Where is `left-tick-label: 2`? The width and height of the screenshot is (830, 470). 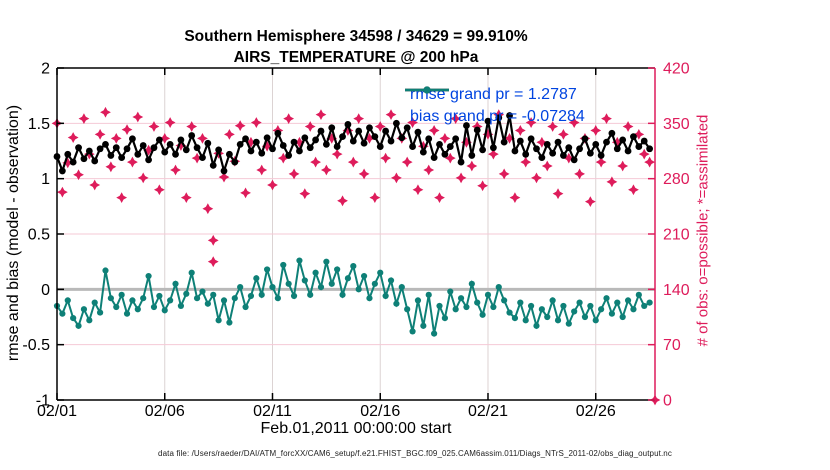 left-tick-label: 2 is located at coordinates (45, 69).